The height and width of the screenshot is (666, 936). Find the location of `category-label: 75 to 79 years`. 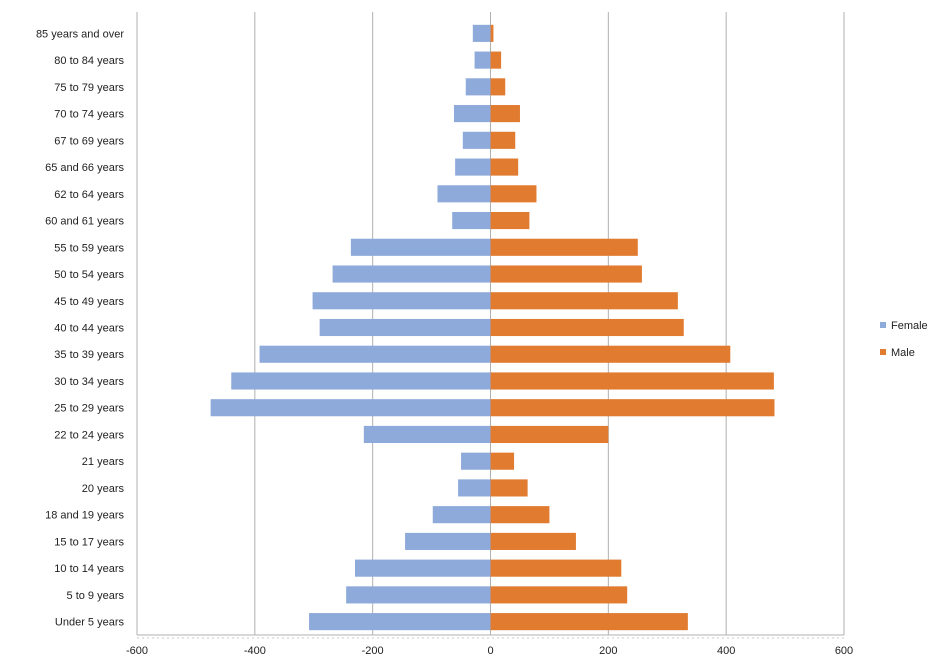

category-label: 75 to 79 years is located at coordinates (89, 88).